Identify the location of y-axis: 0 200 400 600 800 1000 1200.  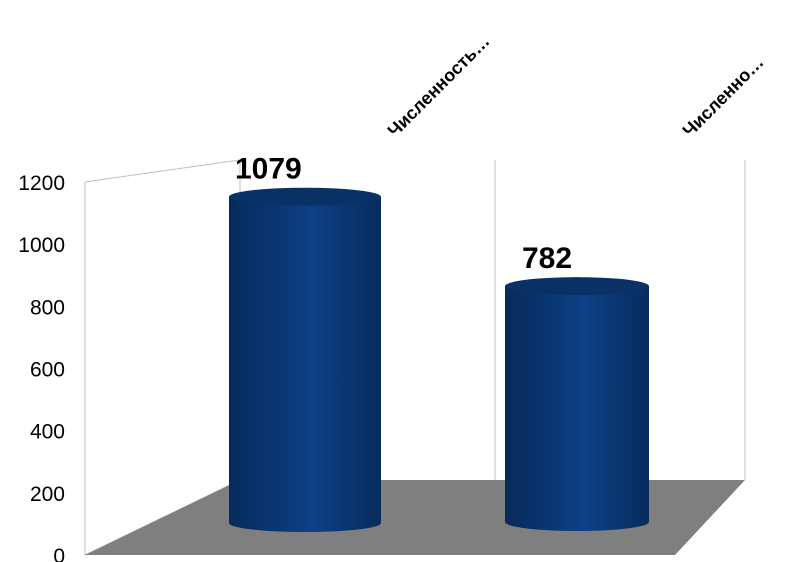
(41, 367).